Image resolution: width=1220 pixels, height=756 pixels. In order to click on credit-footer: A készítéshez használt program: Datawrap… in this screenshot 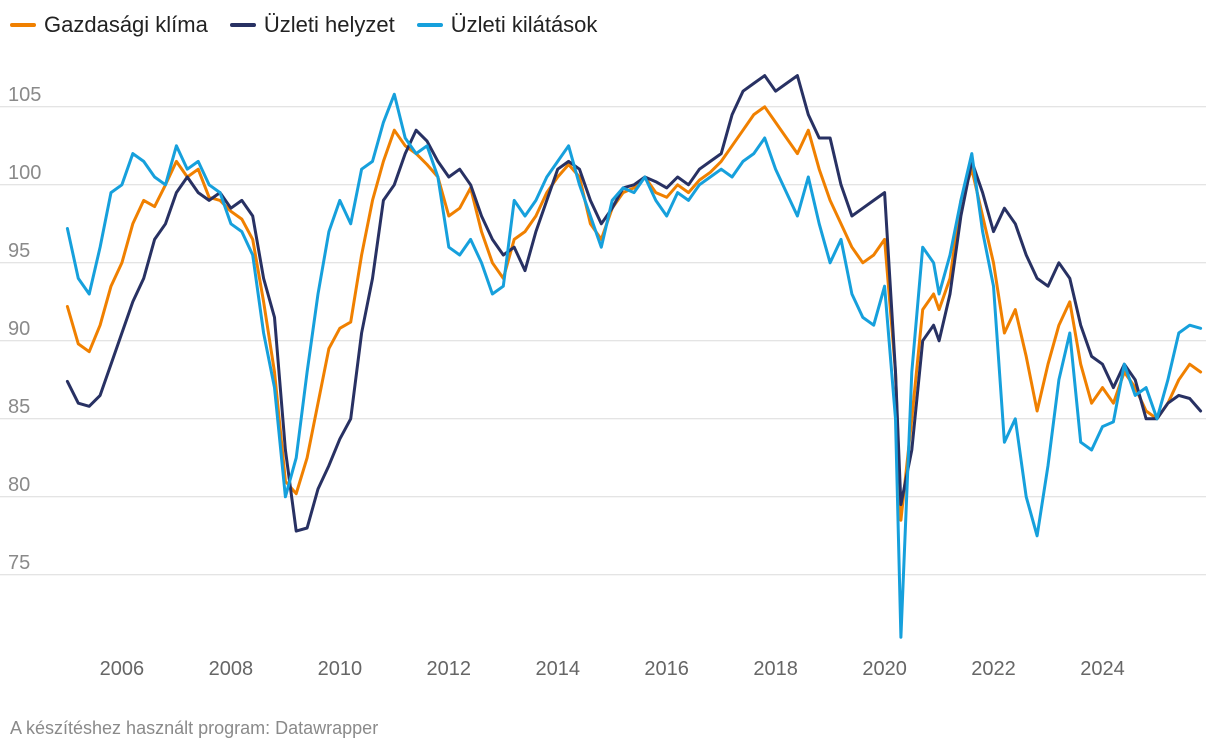, I will do `click(194, 728)`.